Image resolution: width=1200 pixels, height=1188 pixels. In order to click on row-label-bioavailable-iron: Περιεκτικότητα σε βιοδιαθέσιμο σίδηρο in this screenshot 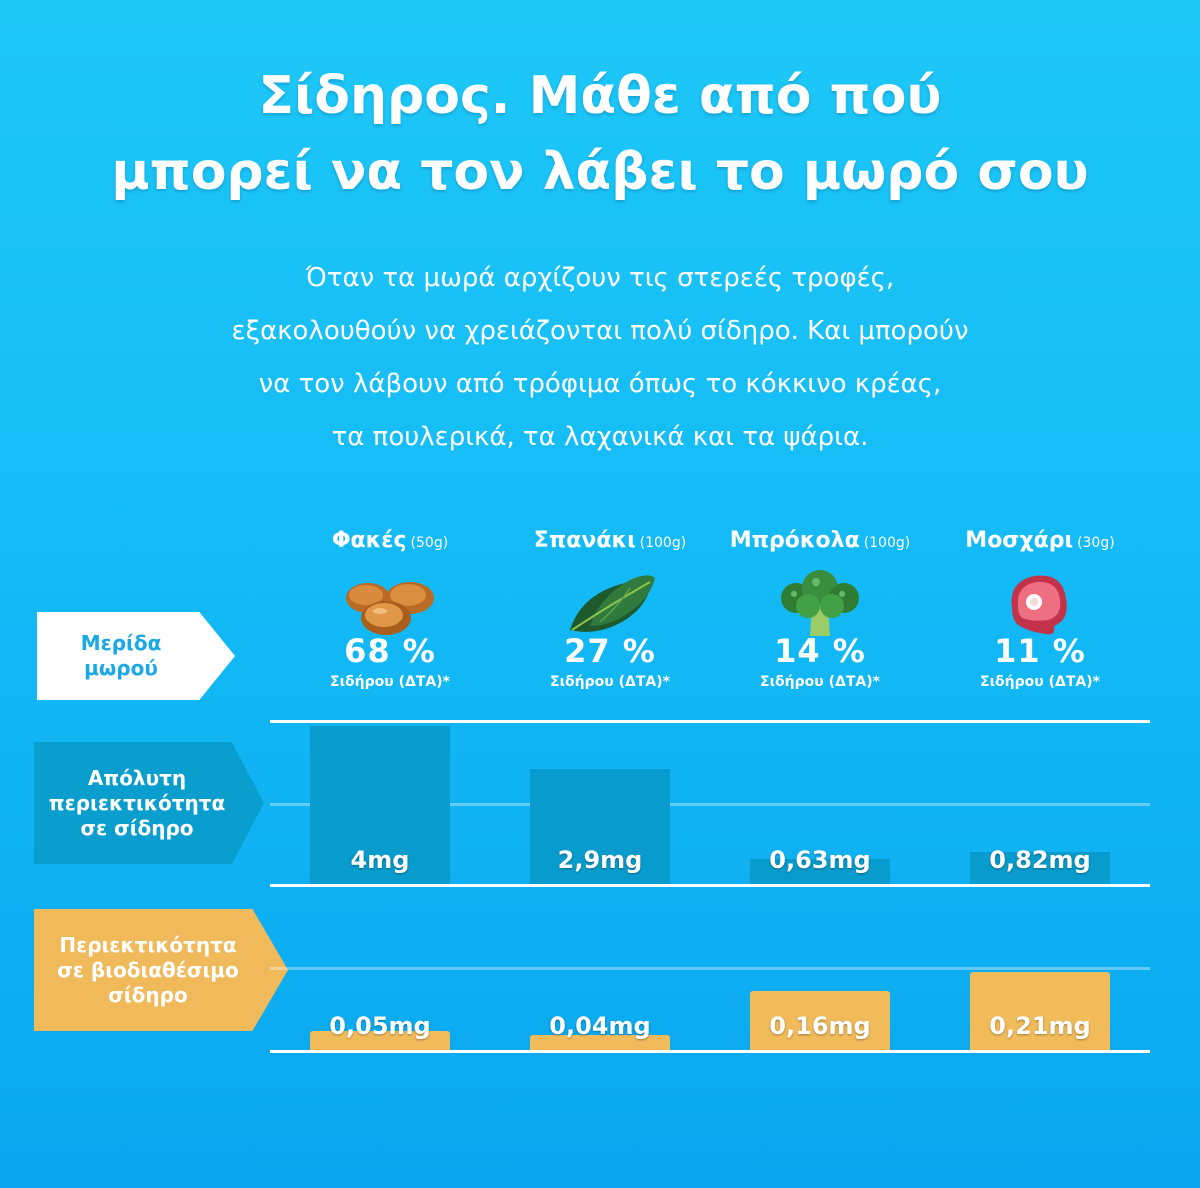, I will do `click(161, 970)`.